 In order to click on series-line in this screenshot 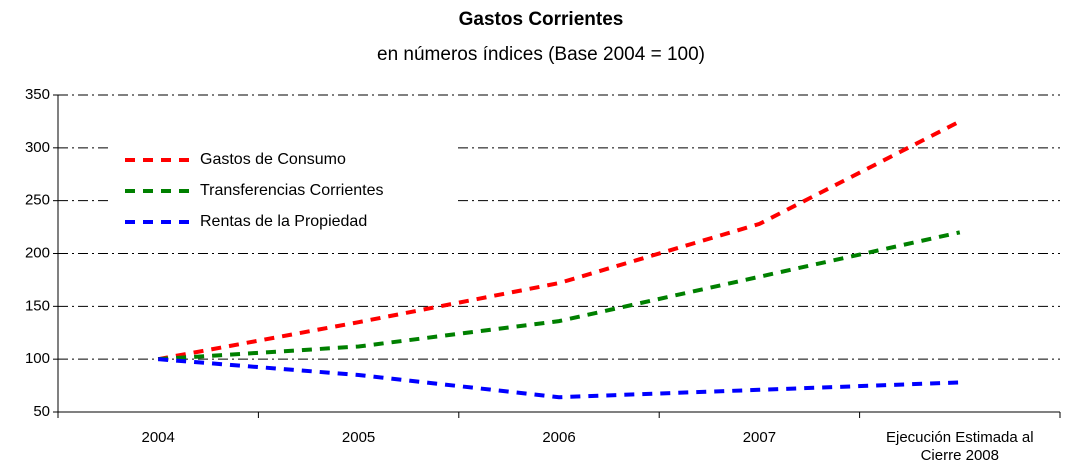, I will do `click(559, 378)`.